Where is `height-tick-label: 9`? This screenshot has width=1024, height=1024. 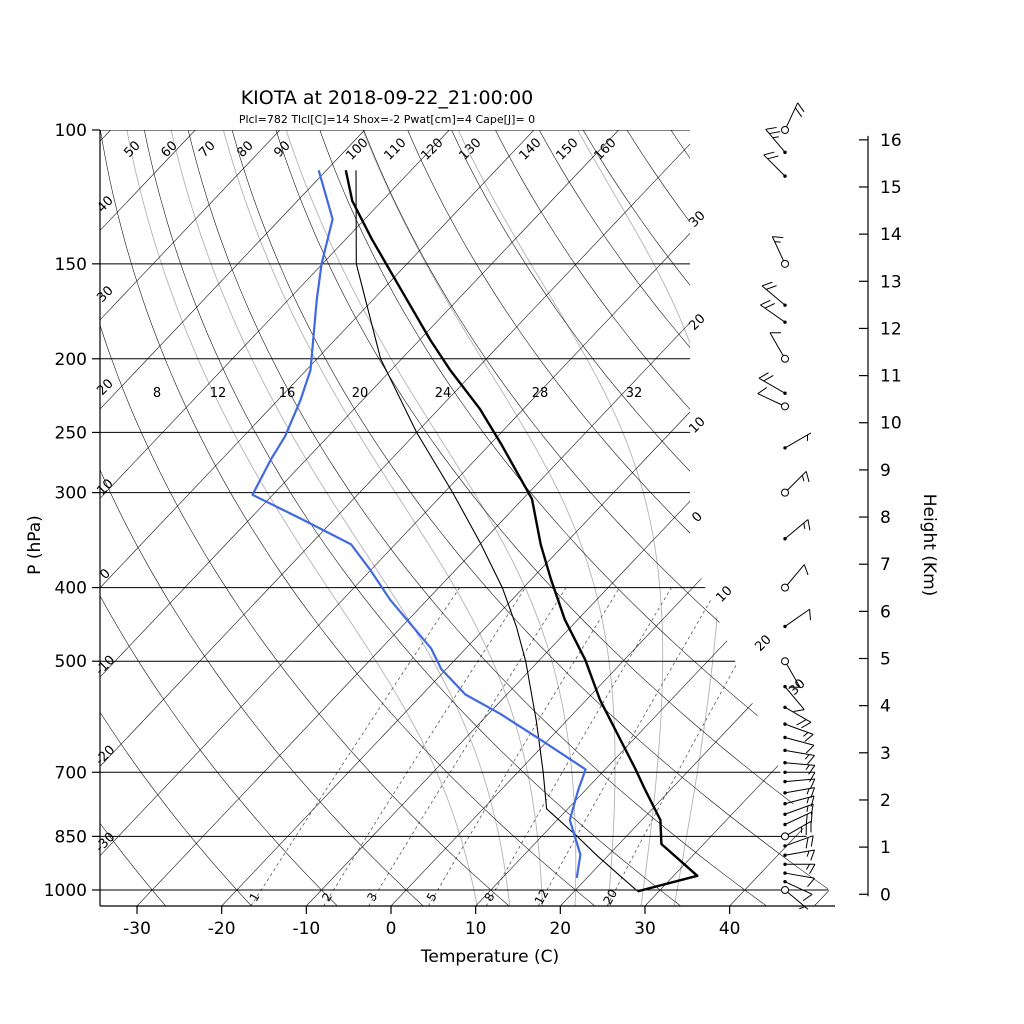
height-tick-label: 9 is located at coordinates (885, 471).